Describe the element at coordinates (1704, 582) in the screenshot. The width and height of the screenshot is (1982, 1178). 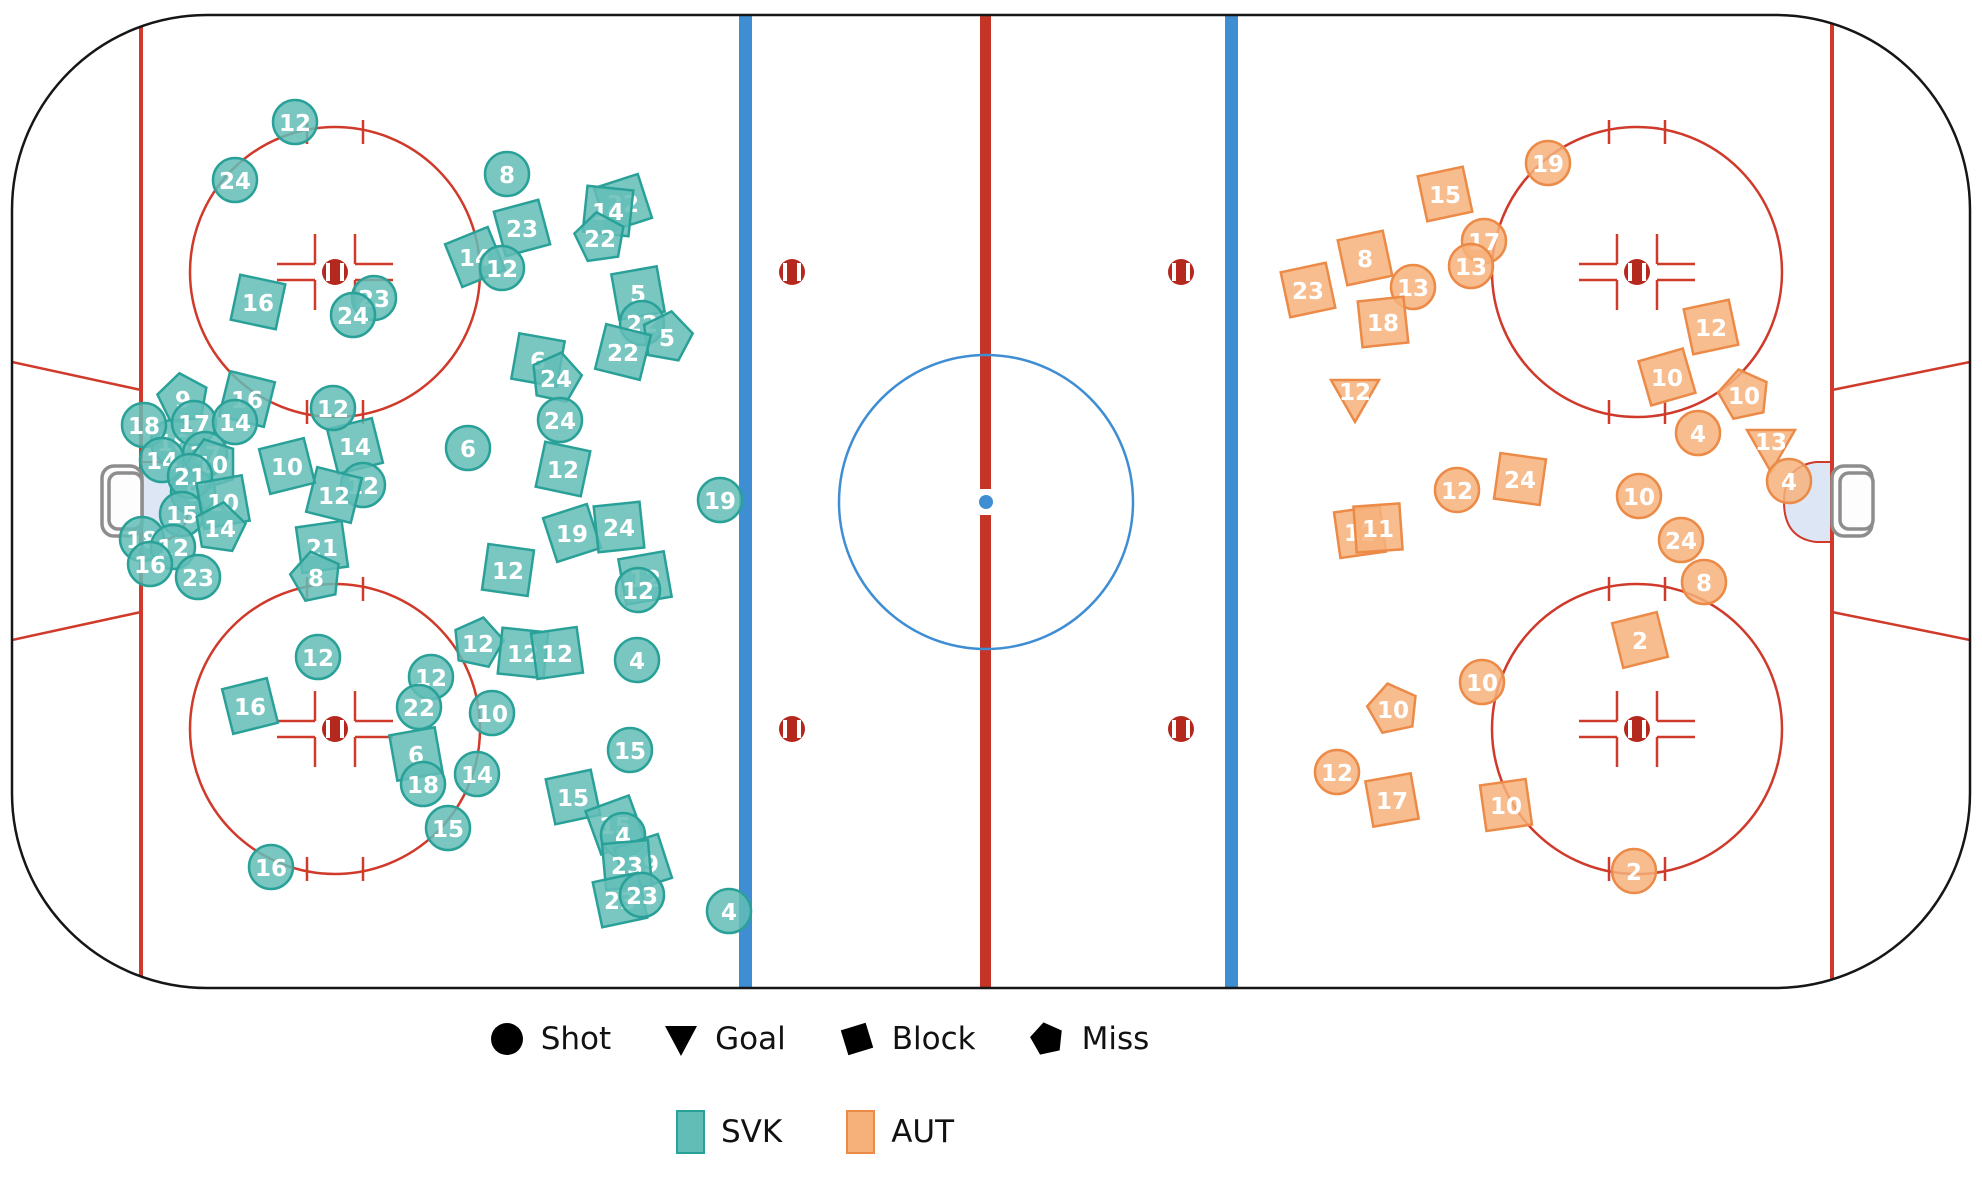
I see `marker-aut-shot: 8` at that location.